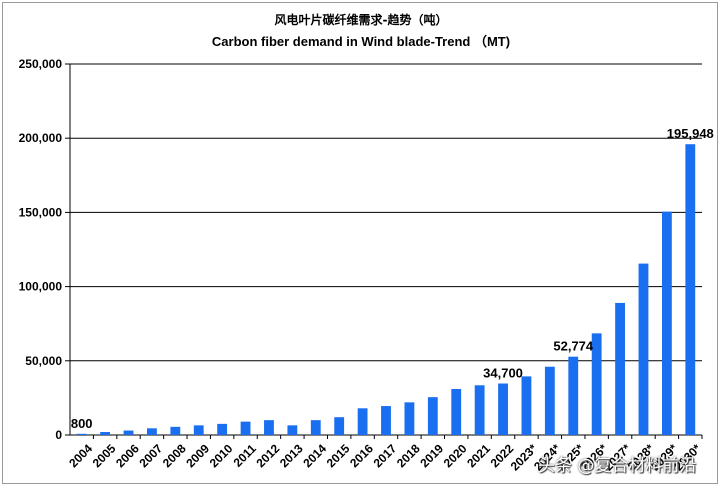  What do you see at coordinates (150, 455) in the screenshot?
I see `x-tick-label: 2007` at bounding box center [150, 455].